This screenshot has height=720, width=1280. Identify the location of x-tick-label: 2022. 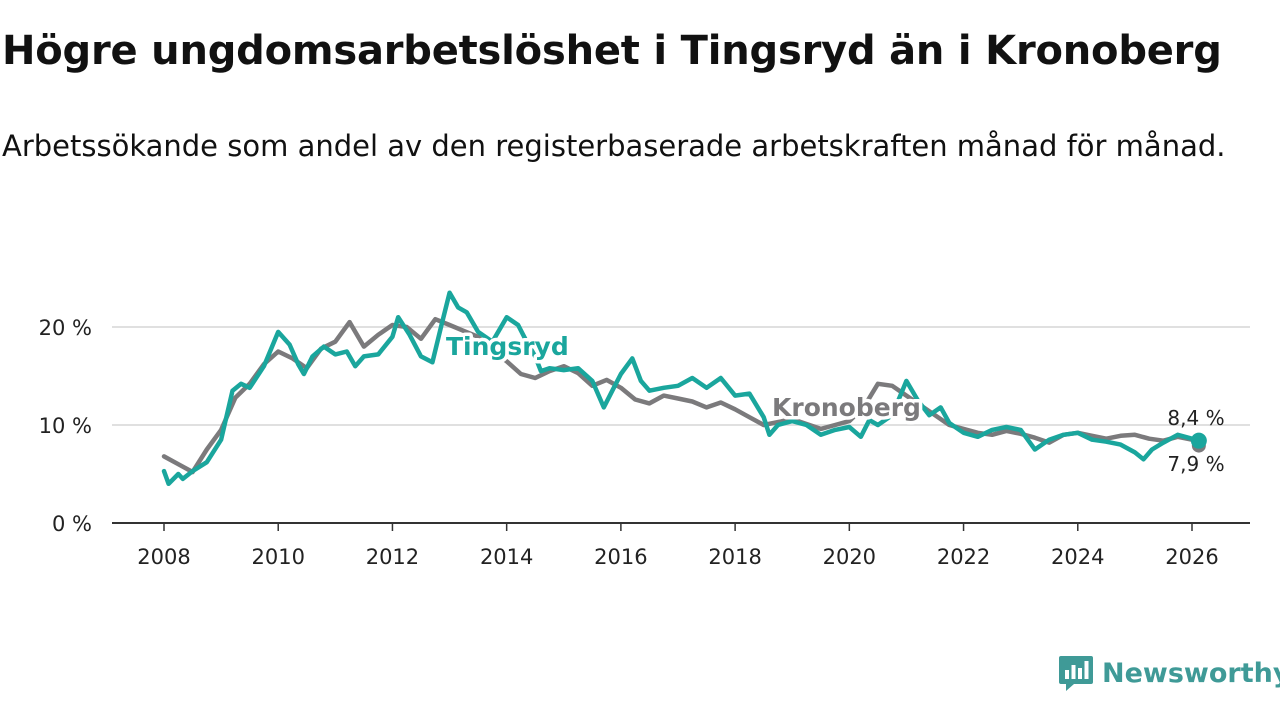
(963, 557).